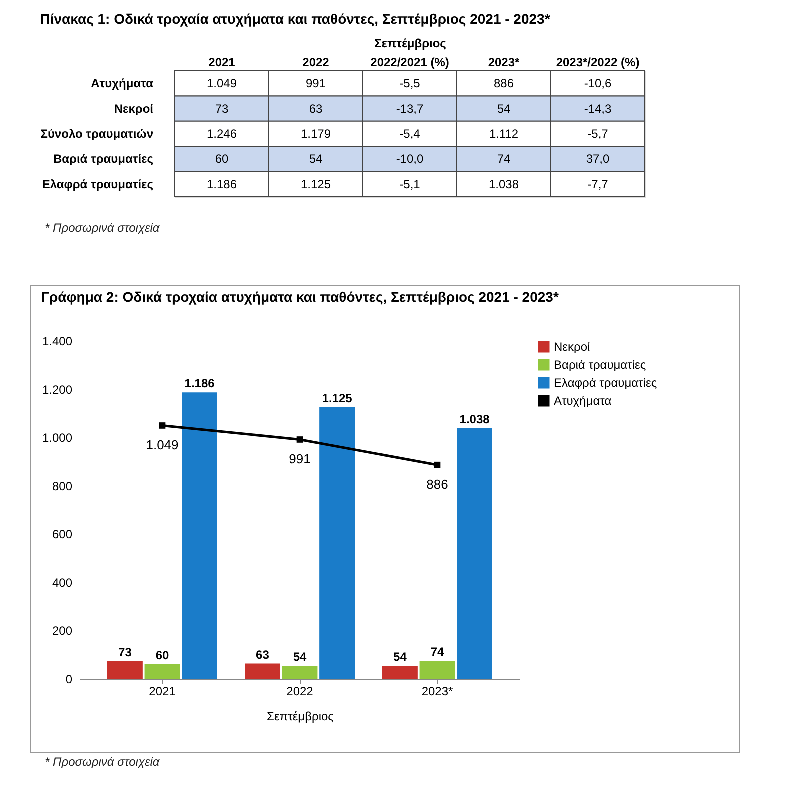 The image size is (795, 812). I want to click on text: 37,0, so click(598, 159).